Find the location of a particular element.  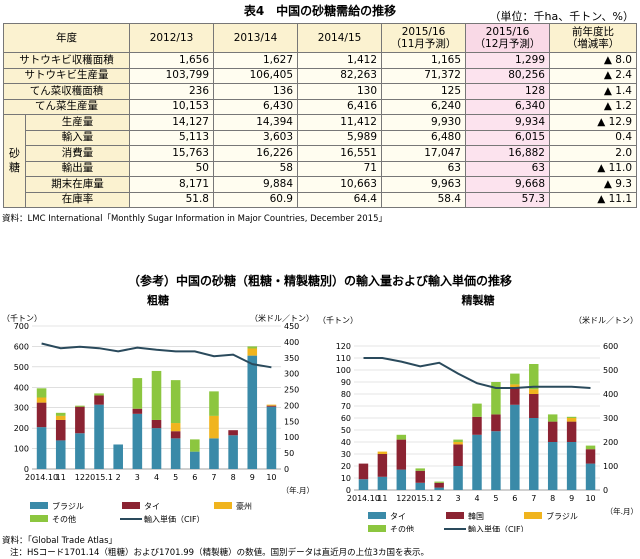

y2-tick-label: 100 is located at coordinates (610, 466).